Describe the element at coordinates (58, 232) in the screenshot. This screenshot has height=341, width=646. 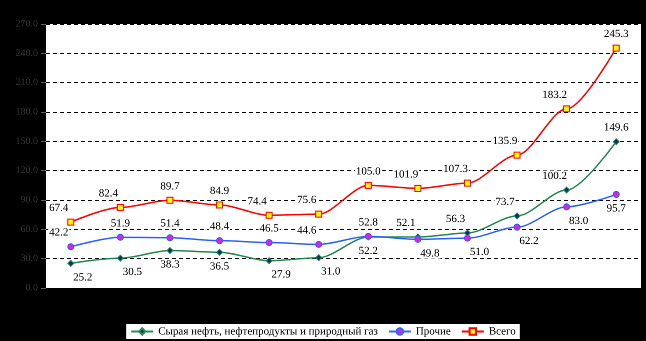
I see `data-label: 42.2` at that location.